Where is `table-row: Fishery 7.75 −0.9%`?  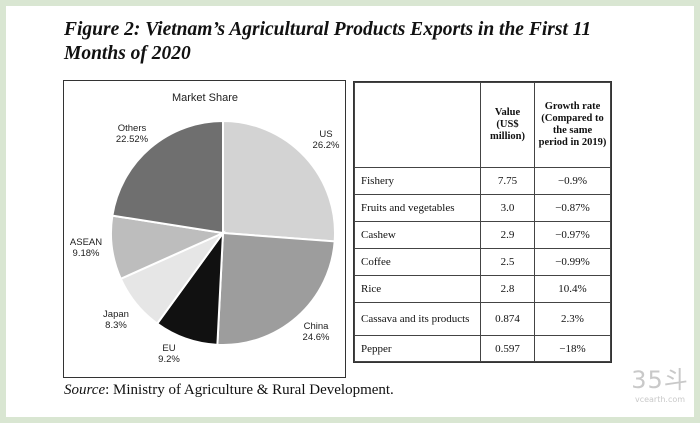 table-row: Fishery 7.75 −0.9% is located at coordinates (482, 181).